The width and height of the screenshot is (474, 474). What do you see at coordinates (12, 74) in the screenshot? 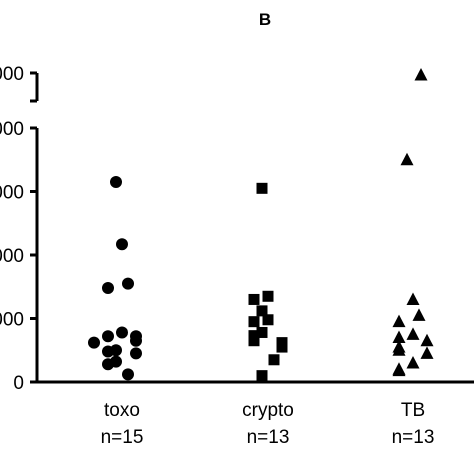
I see `y-tick-label-upper: 000` at bounding box center [12, 74].